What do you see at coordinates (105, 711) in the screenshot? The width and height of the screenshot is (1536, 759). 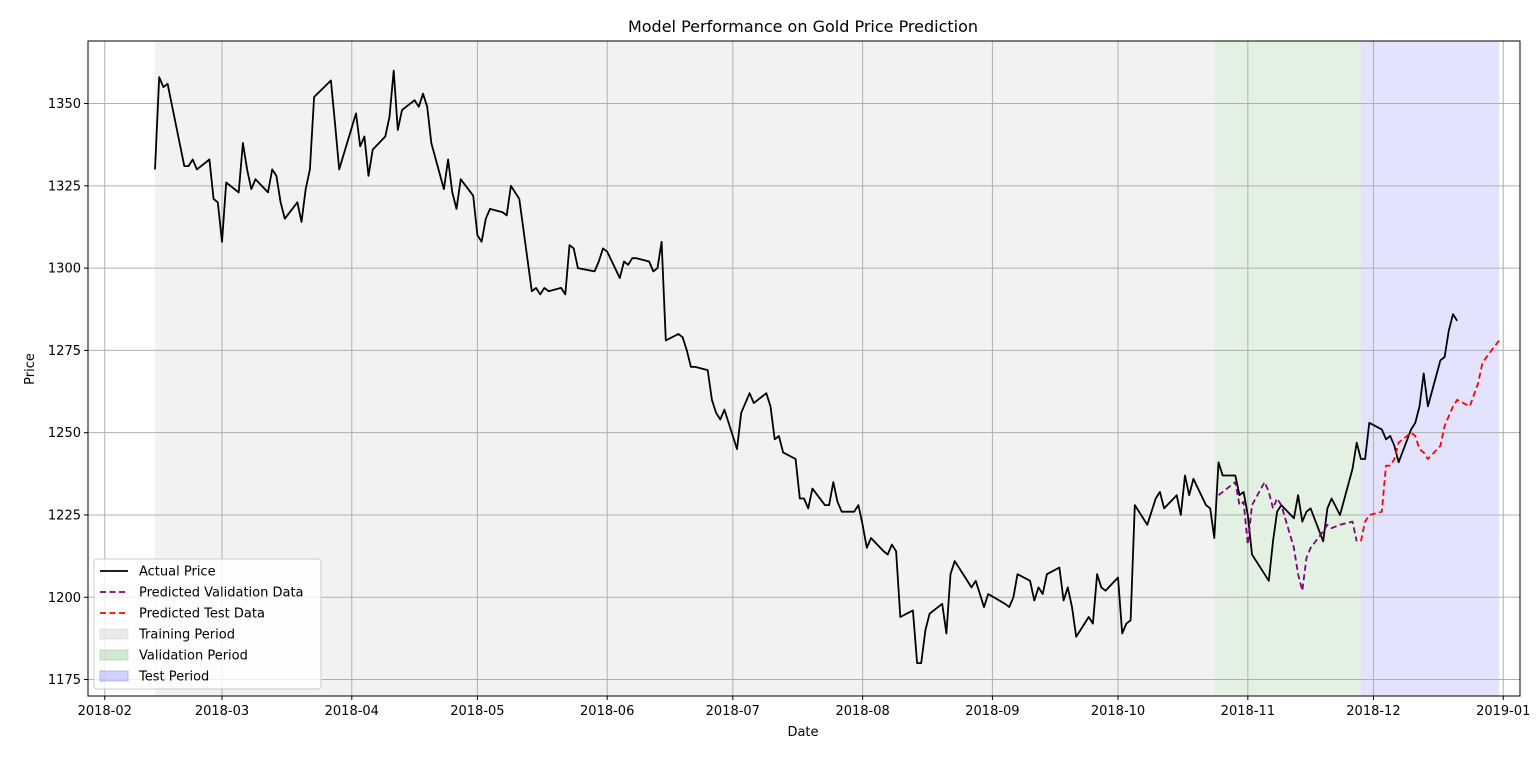 I see `x-tick-label: 2018-02` at bounding box center [105, 711].